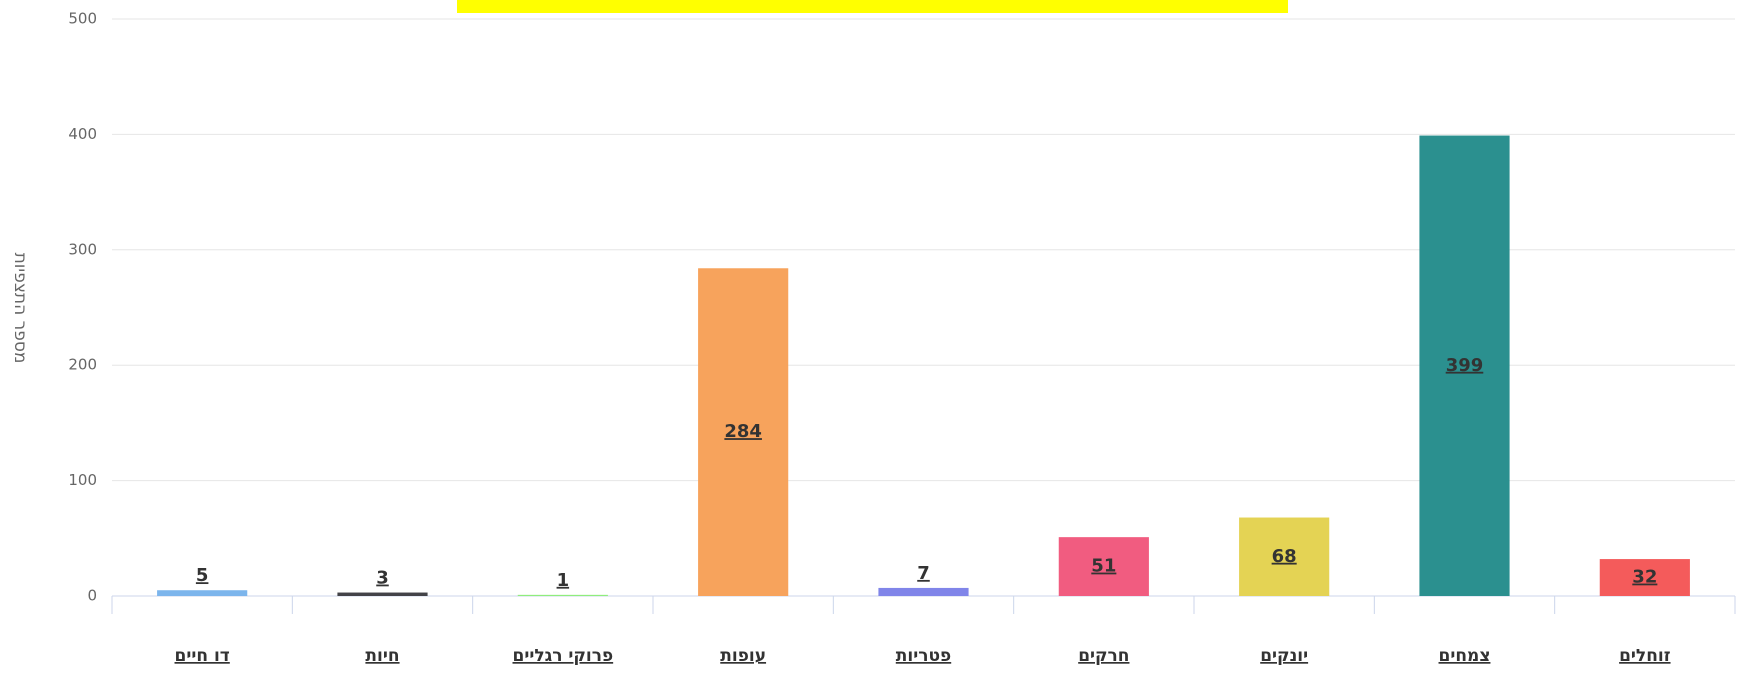  I want to click on data-label: 399, so click(1465, 365).